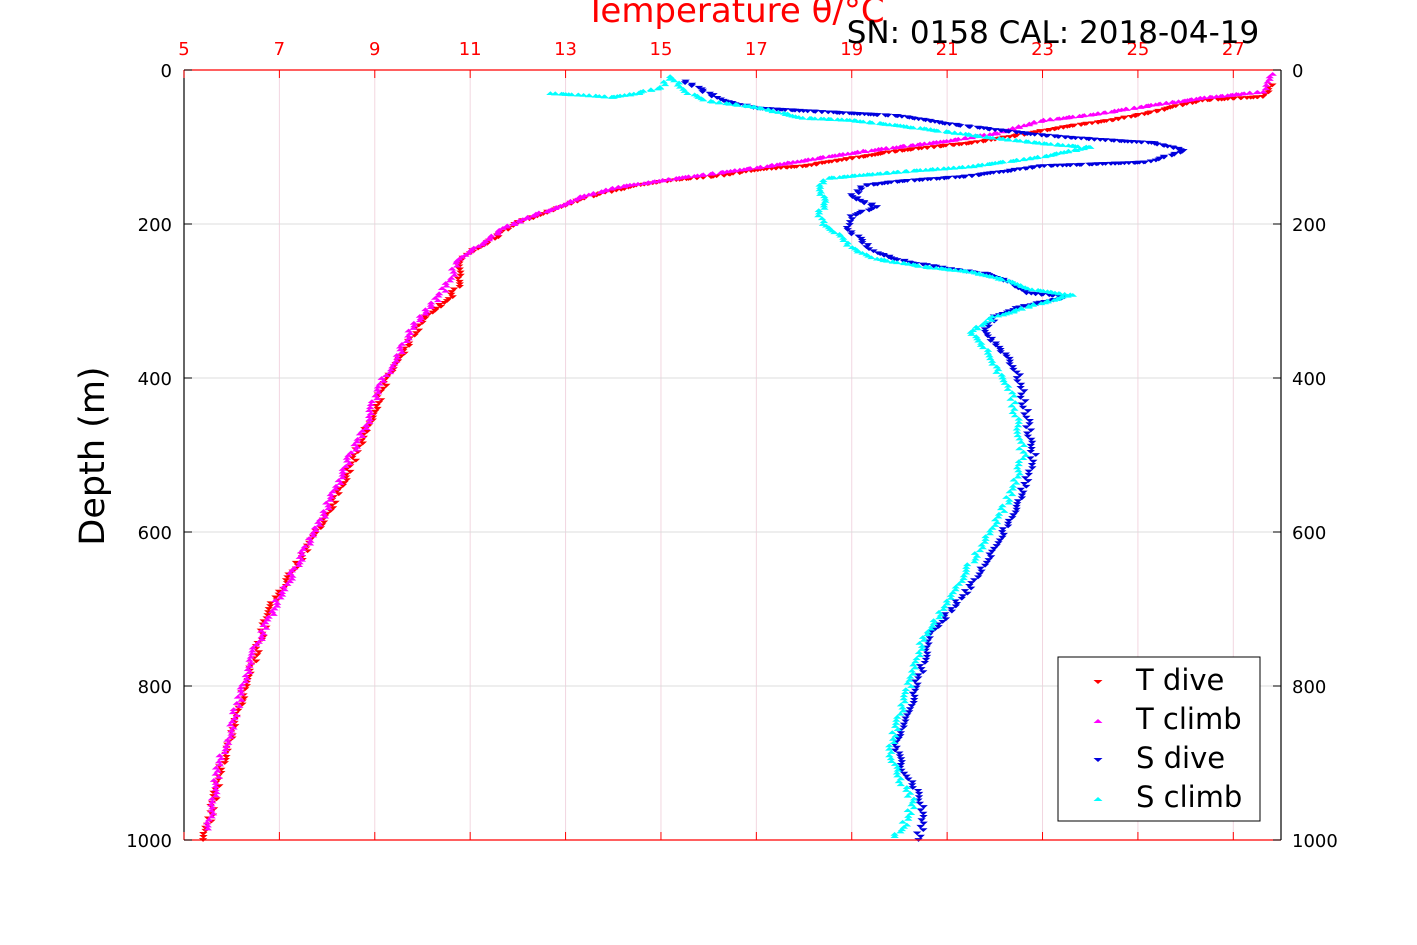 The width and height of the screenshot is (1417, 945). What do you see at coordinates (1167, 738) in the screenshot?
I see `legend-entries: T dive T climb S dive S climb` at bounding box center [1167, 738].